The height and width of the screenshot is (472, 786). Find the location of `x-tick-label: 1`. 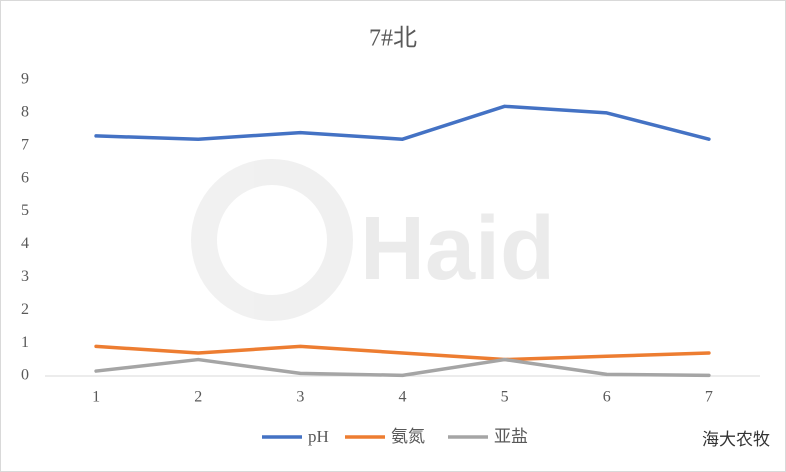

x-tick-label: 1 is located at coordinates (96, 397).